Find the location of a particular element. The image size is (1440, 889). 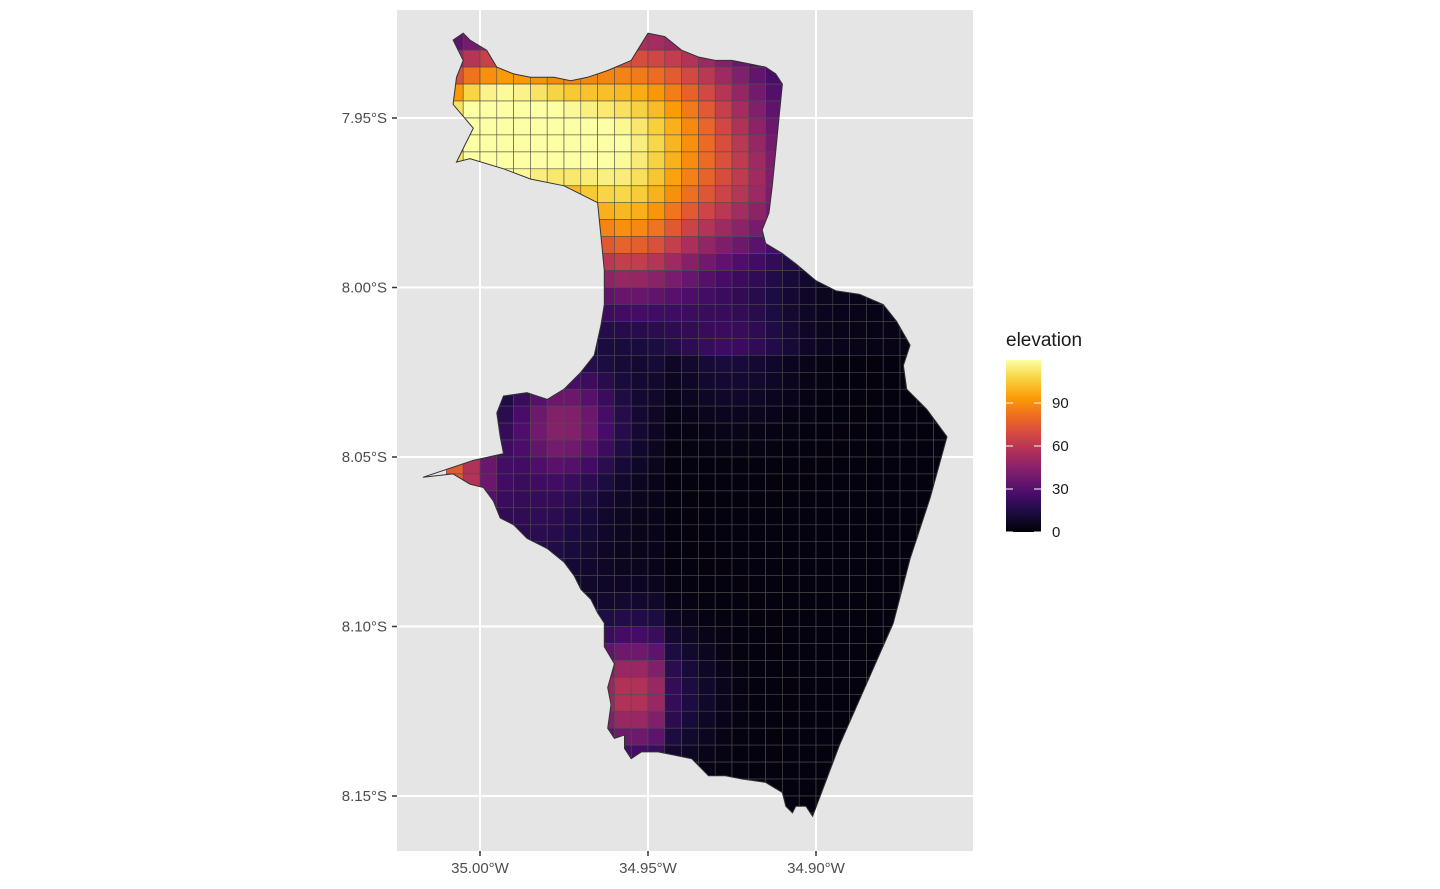

legend-break-label: 30 is located at coordinates (1060, 489).